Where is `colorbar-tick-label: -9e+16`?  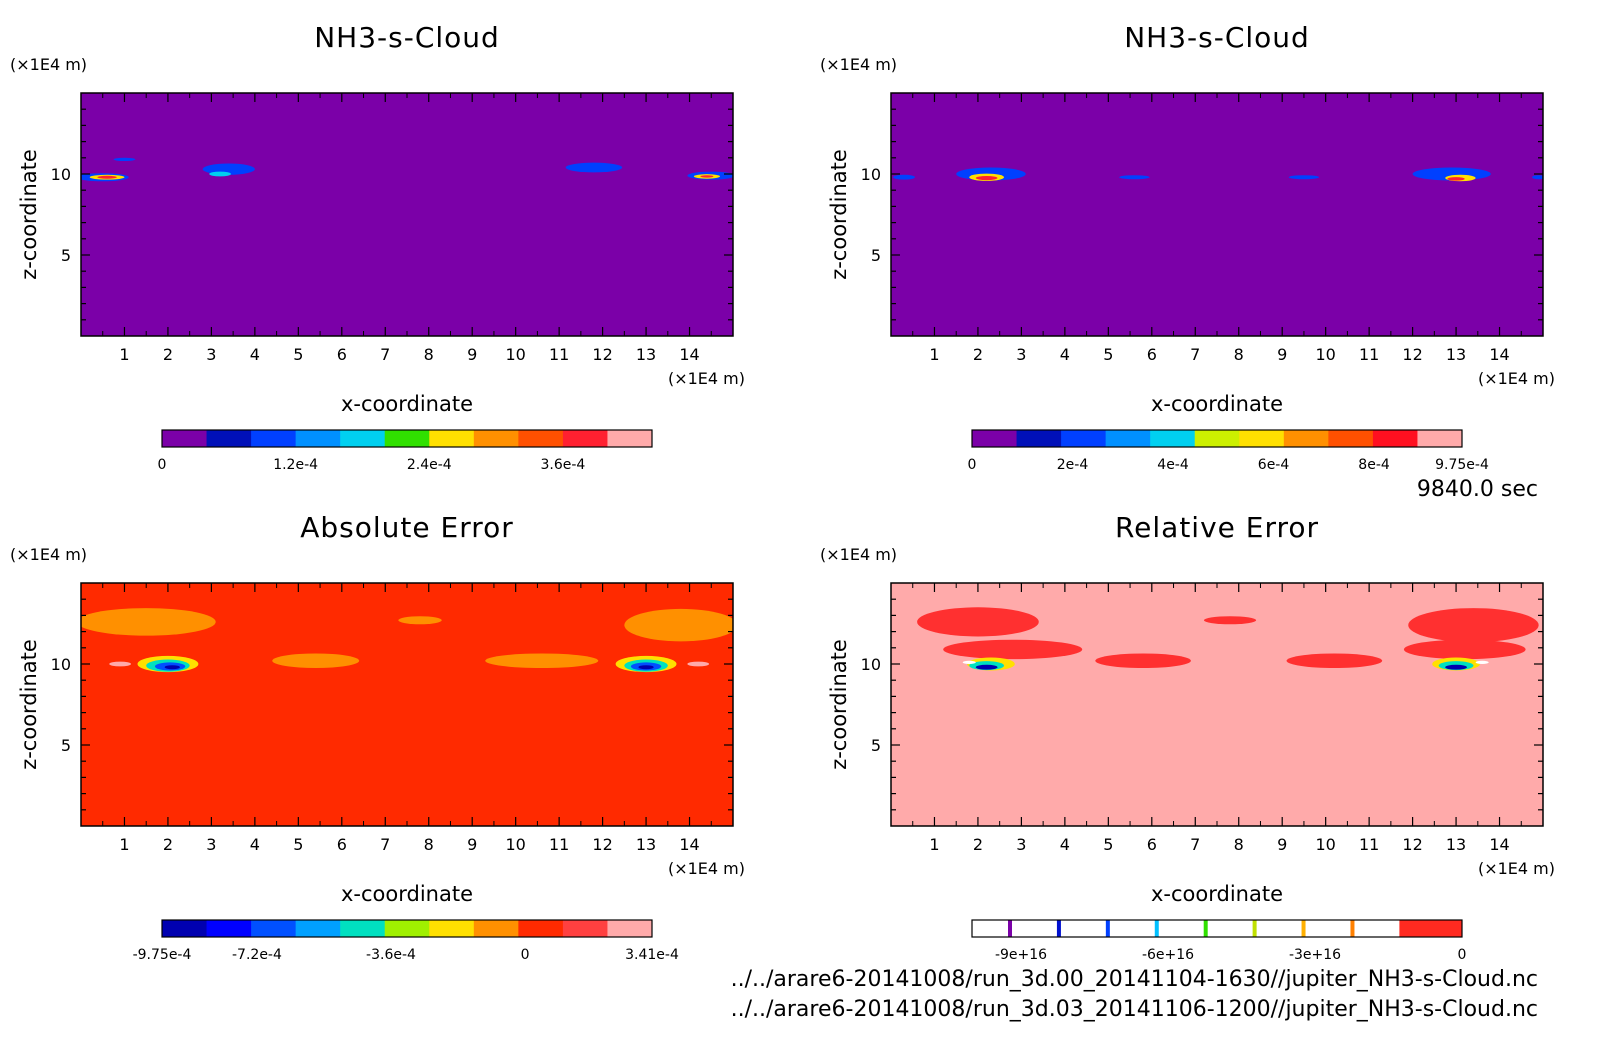
colorbar-tick-label: -9e+16 is located at coordinates (1021, 955).